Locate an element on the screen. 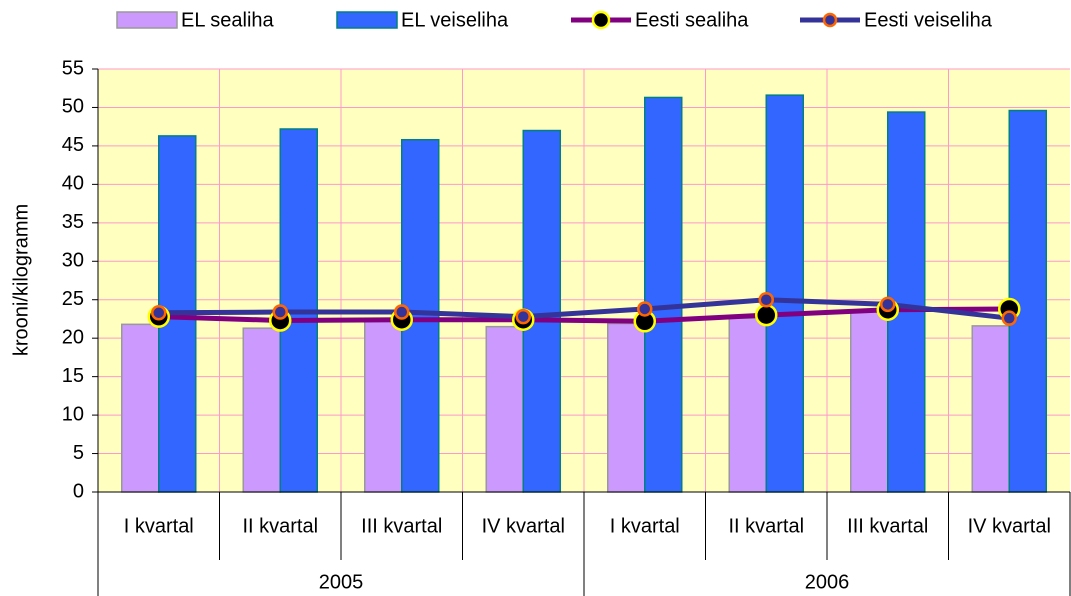  y-axis-label: krooni/kilogramm is located at coordinates (21, 280).